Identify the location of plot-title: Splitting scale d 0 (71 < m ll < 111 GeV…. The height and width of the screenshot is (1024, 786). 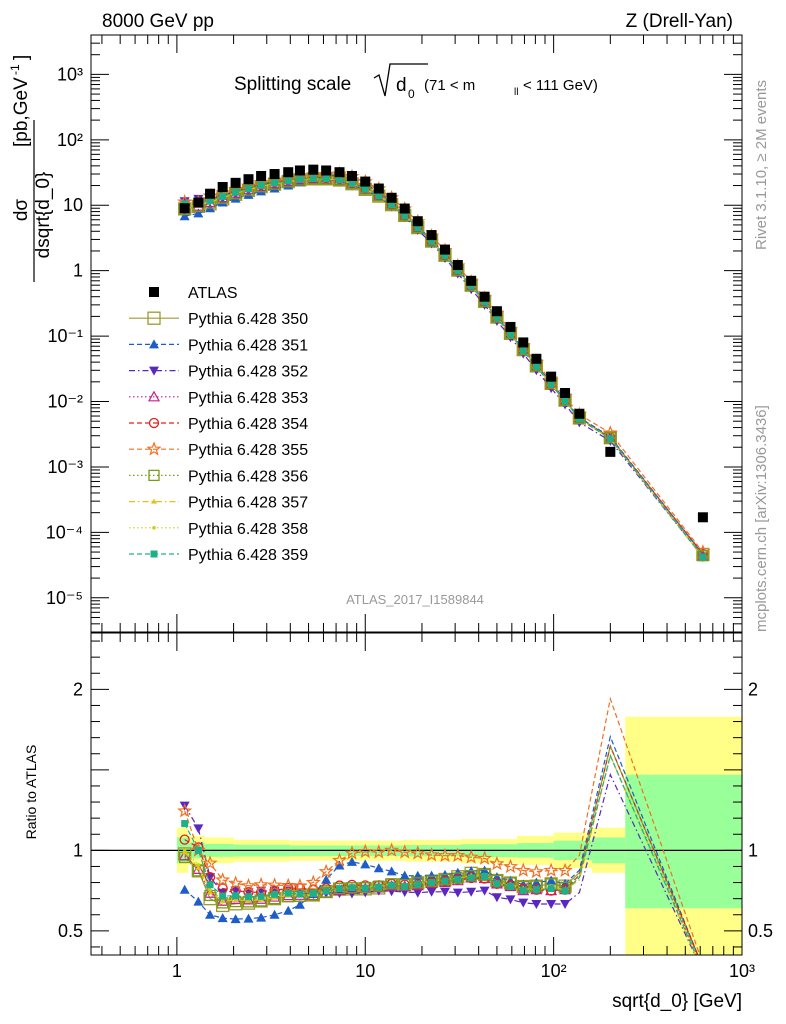
(416, 82).